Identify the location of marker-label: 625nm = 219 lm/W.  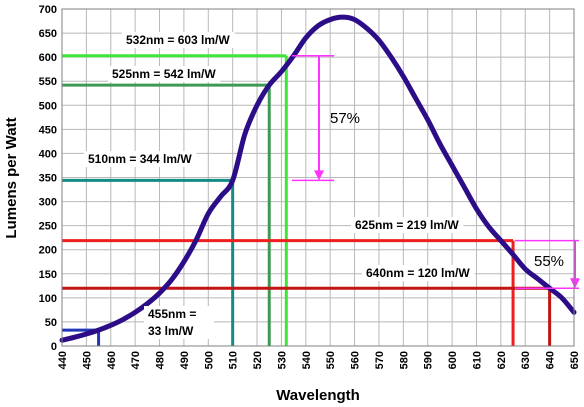
(407, 225).